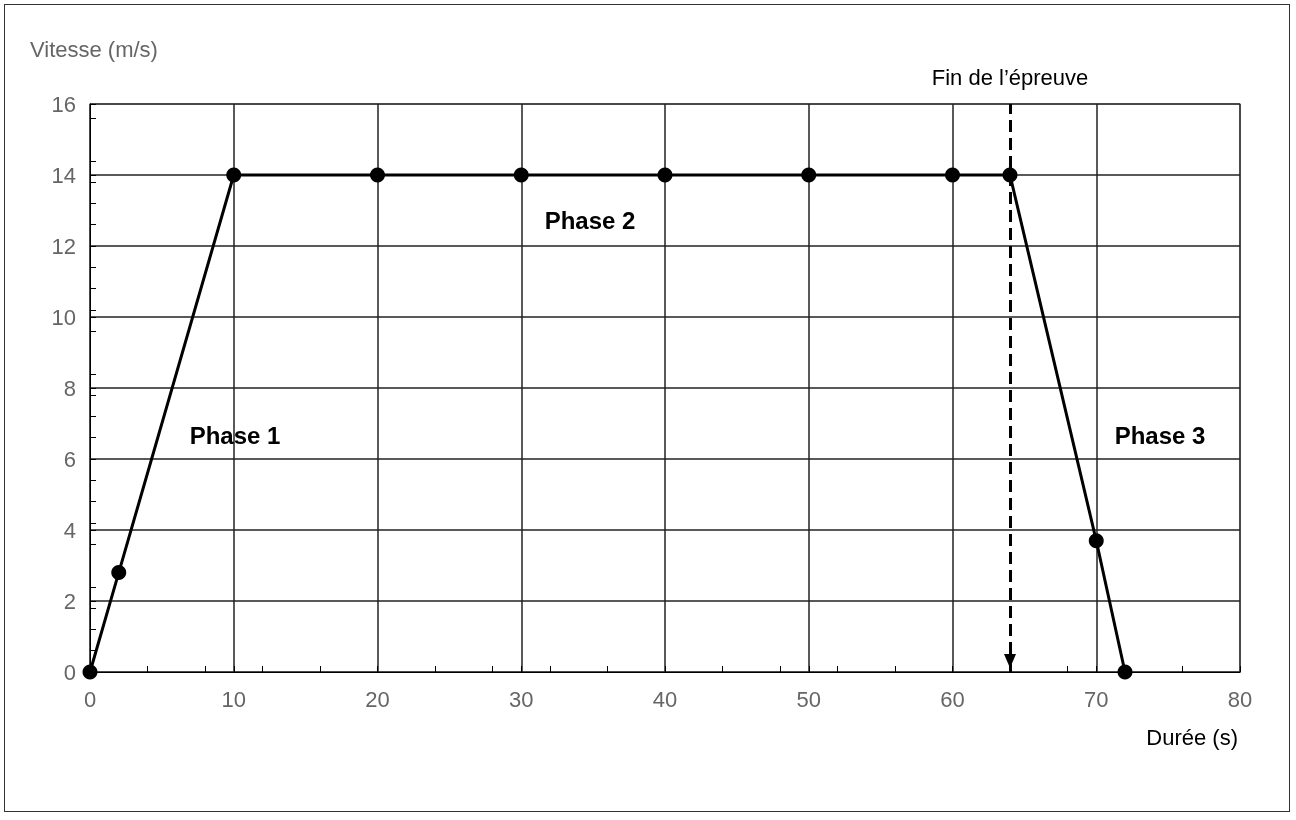  Describe the element at coordinates (1160, 435) in the screenshot. I see `annotation: Phase 3` at that location.